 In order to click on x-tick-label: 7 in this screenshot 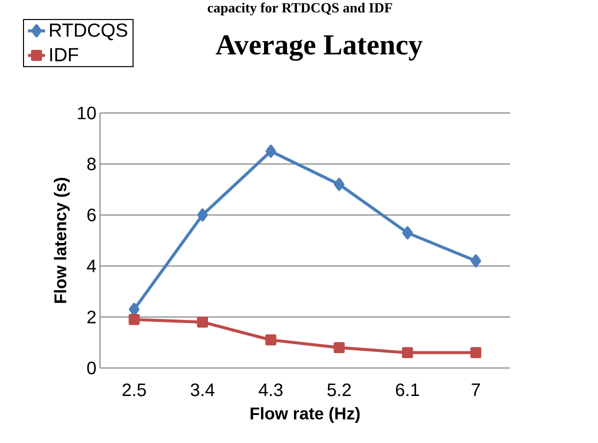, I will do `click(476, 390)`.